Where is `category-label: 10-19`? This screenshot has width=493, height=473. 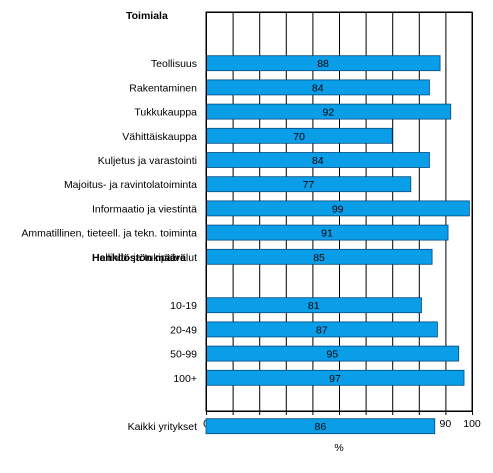
category-label: 10-19 is located at coordinates (183, 306).